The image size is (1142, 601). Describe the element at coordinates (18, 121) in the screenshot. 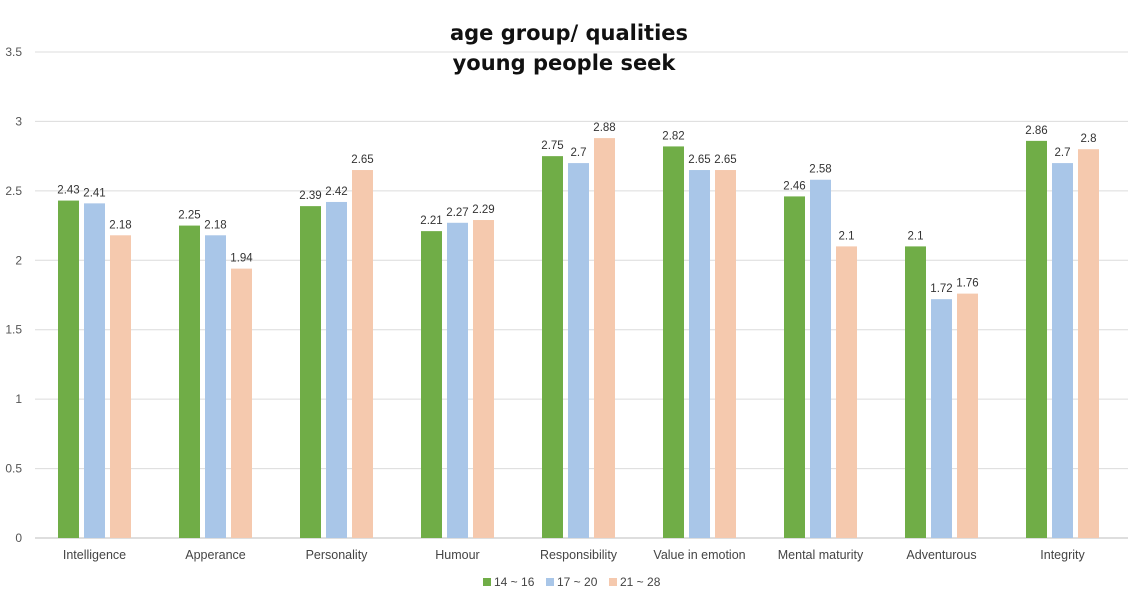

I see `y-tick-label: 3` at that location.